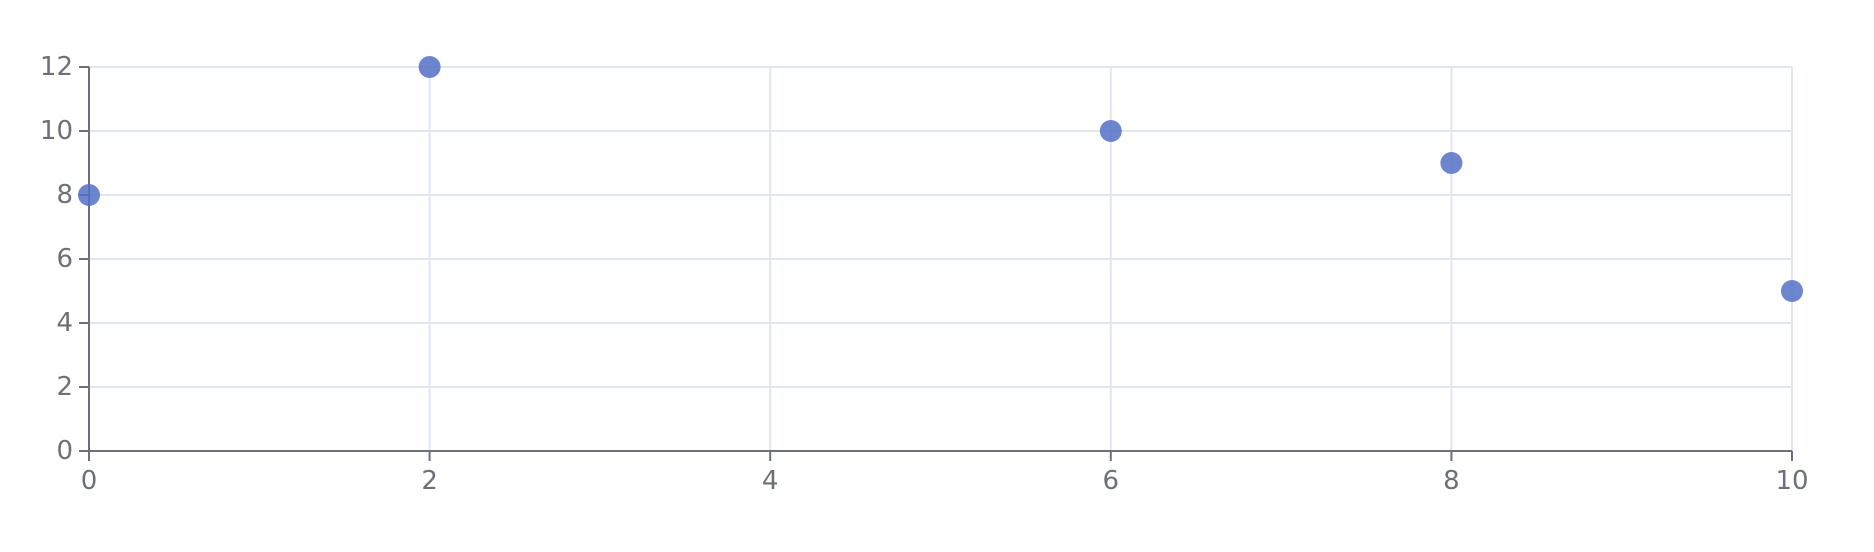 This screenshot has width=1874, height=552. I want to click on y-tick-label: 10, so click(56, 131).